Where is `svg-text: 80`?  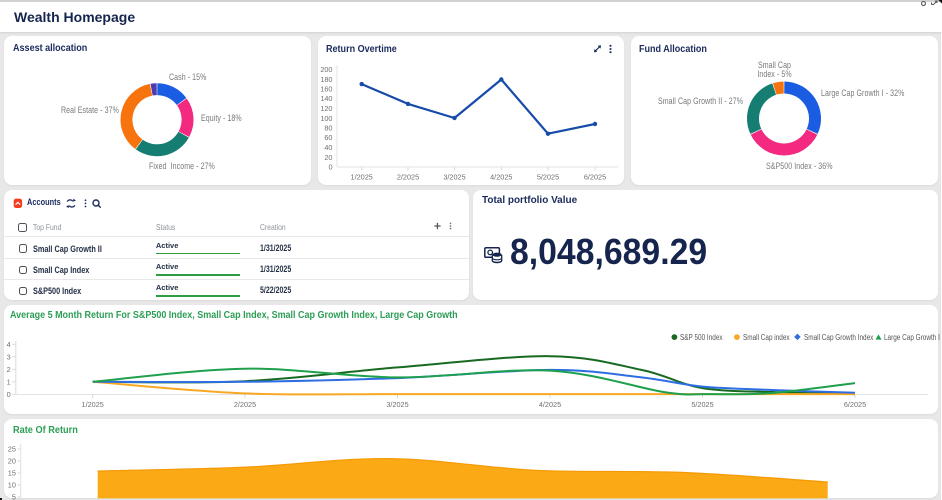 svg-text: 80 is located at coordinates (328, 128).